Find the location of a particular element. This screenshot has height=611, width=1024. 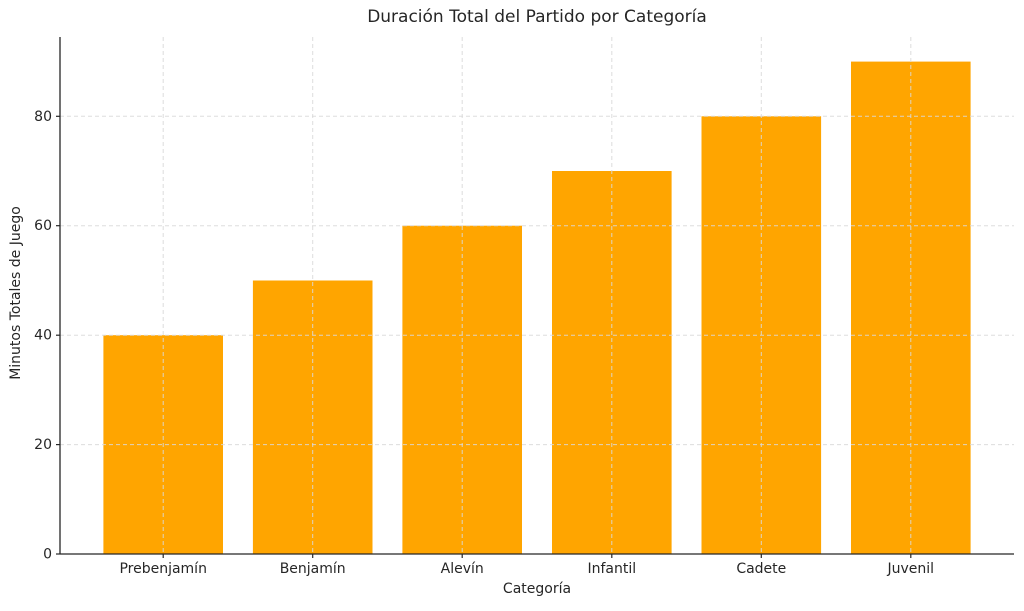

x-axis-label: Categoría is located at coordinates (537, 589).